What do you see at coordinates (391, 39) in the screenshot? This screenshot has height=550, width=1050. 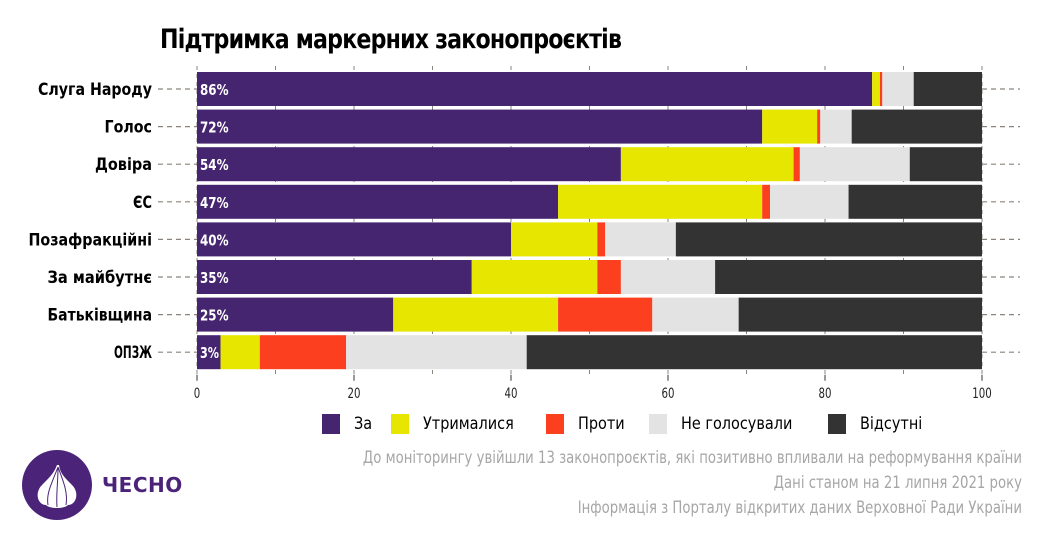 I see `chart-title: Підтримка маркерних законопроєктів` at bounding box center [391, 39].